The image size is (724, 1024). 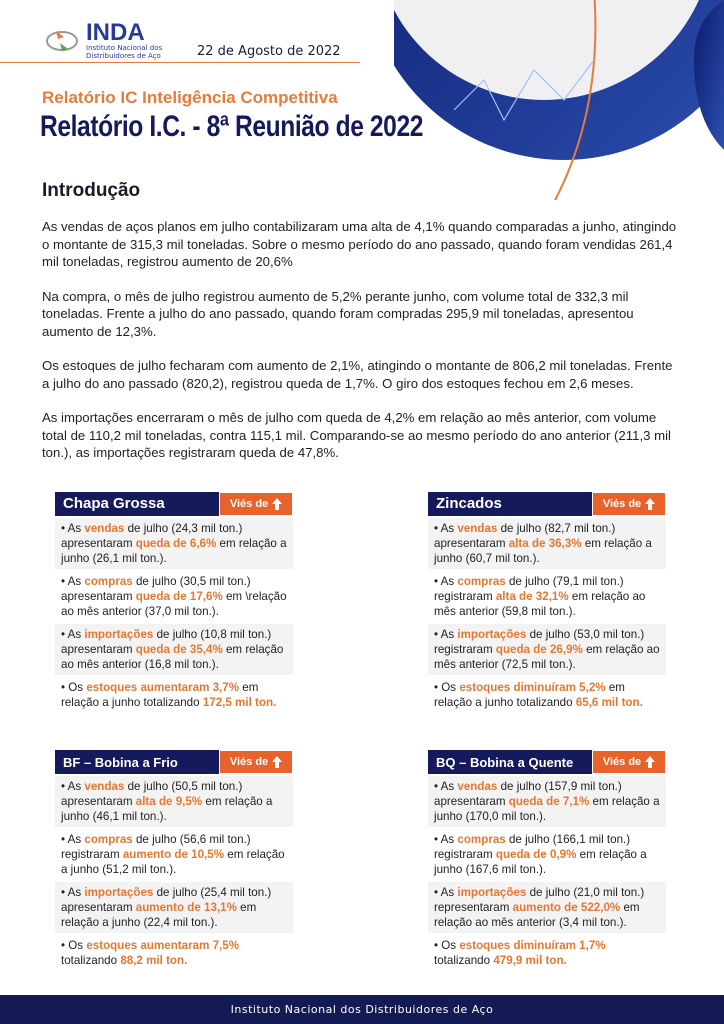 I want to click on header-banner-graphic, so click(x=559, y=100).